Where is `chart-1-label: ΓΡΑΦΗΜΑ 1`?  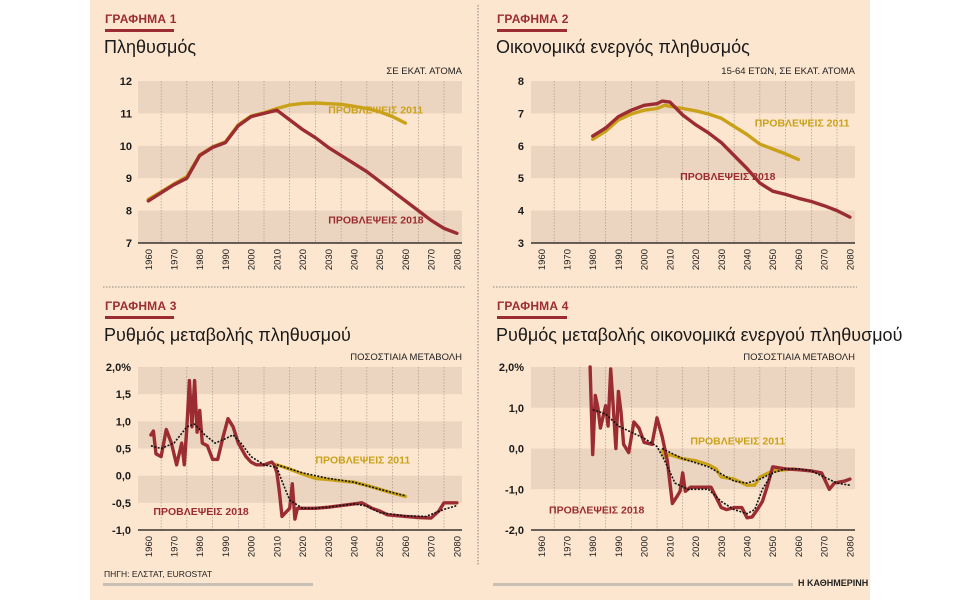 chart-1-label: ΓΡΑΦΗΜΑ 1 is located at coordinates (141, 19).